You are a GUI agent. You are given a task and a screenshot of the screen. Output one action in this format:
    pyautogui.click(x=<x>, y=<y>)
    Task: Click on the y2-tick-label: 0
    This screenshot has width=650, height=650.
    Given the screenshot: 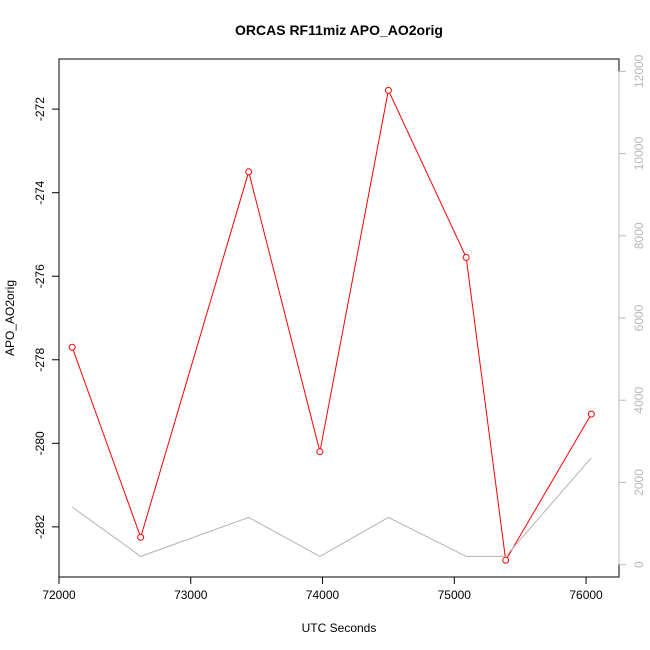 What is the action you would take?
    pyautogui.click(x=639, y=564)
    